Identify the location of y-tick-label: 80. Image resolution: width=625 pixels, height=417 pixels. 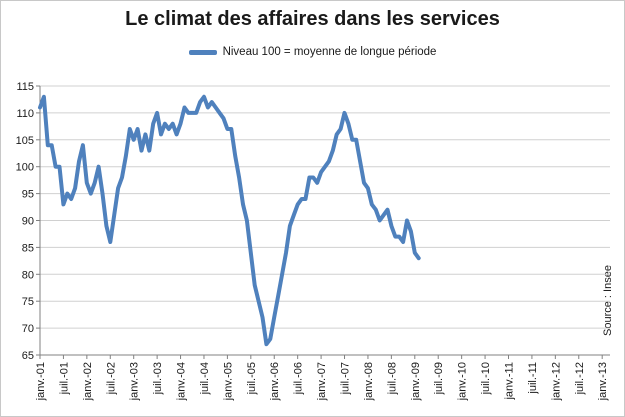
(28, 275).